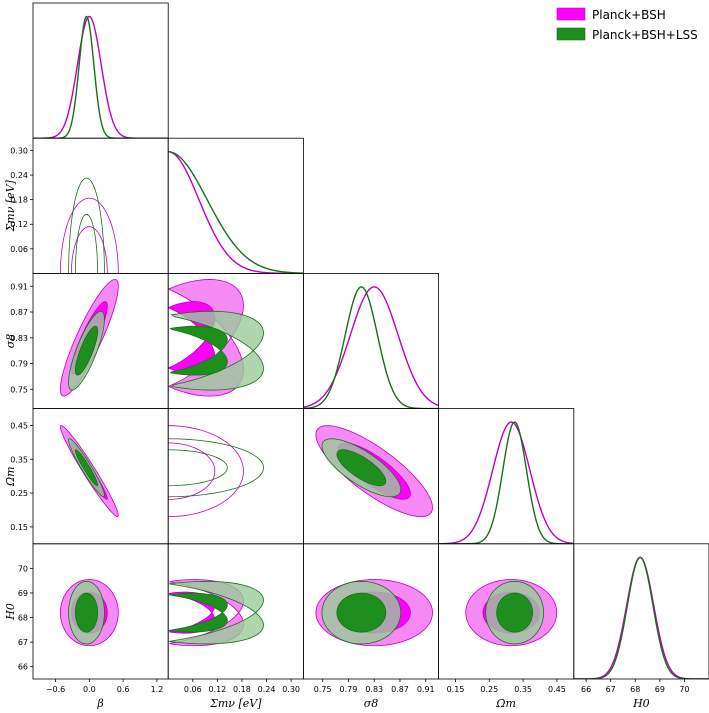 The height and width of the screenshot is (713, 709). Describe the element at coordinates (349, 689) in the screenshot. I see `x-tick-label: 0.79` at that location.